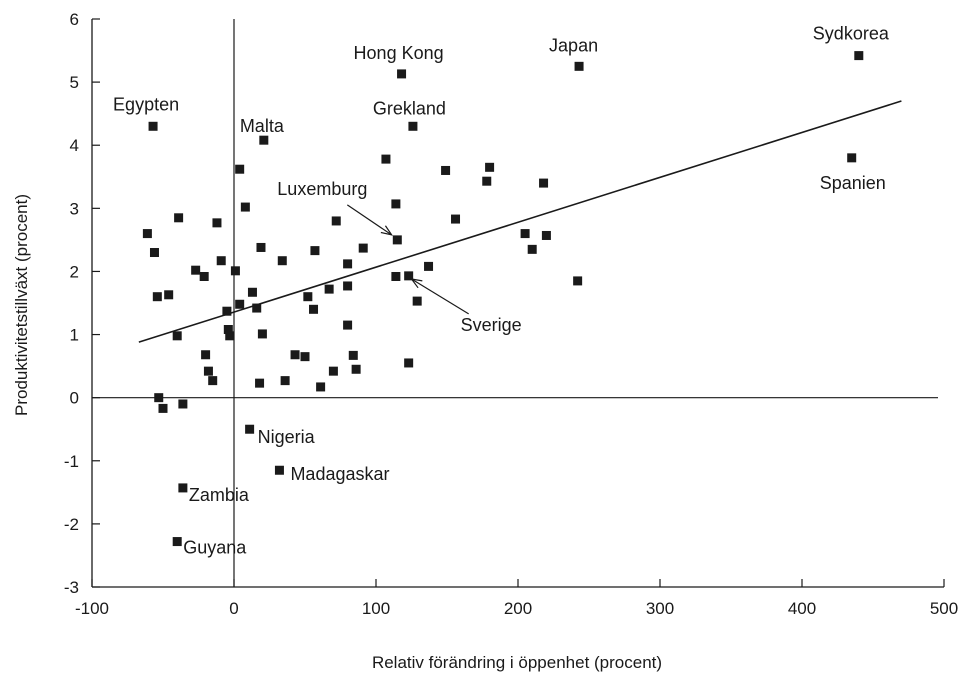 This screenshot has height=676, width=963. What do you see at coordinates (71, 587) in the screenshot?
I see `y-tick-label: -3` at bounding box center [71, 587].